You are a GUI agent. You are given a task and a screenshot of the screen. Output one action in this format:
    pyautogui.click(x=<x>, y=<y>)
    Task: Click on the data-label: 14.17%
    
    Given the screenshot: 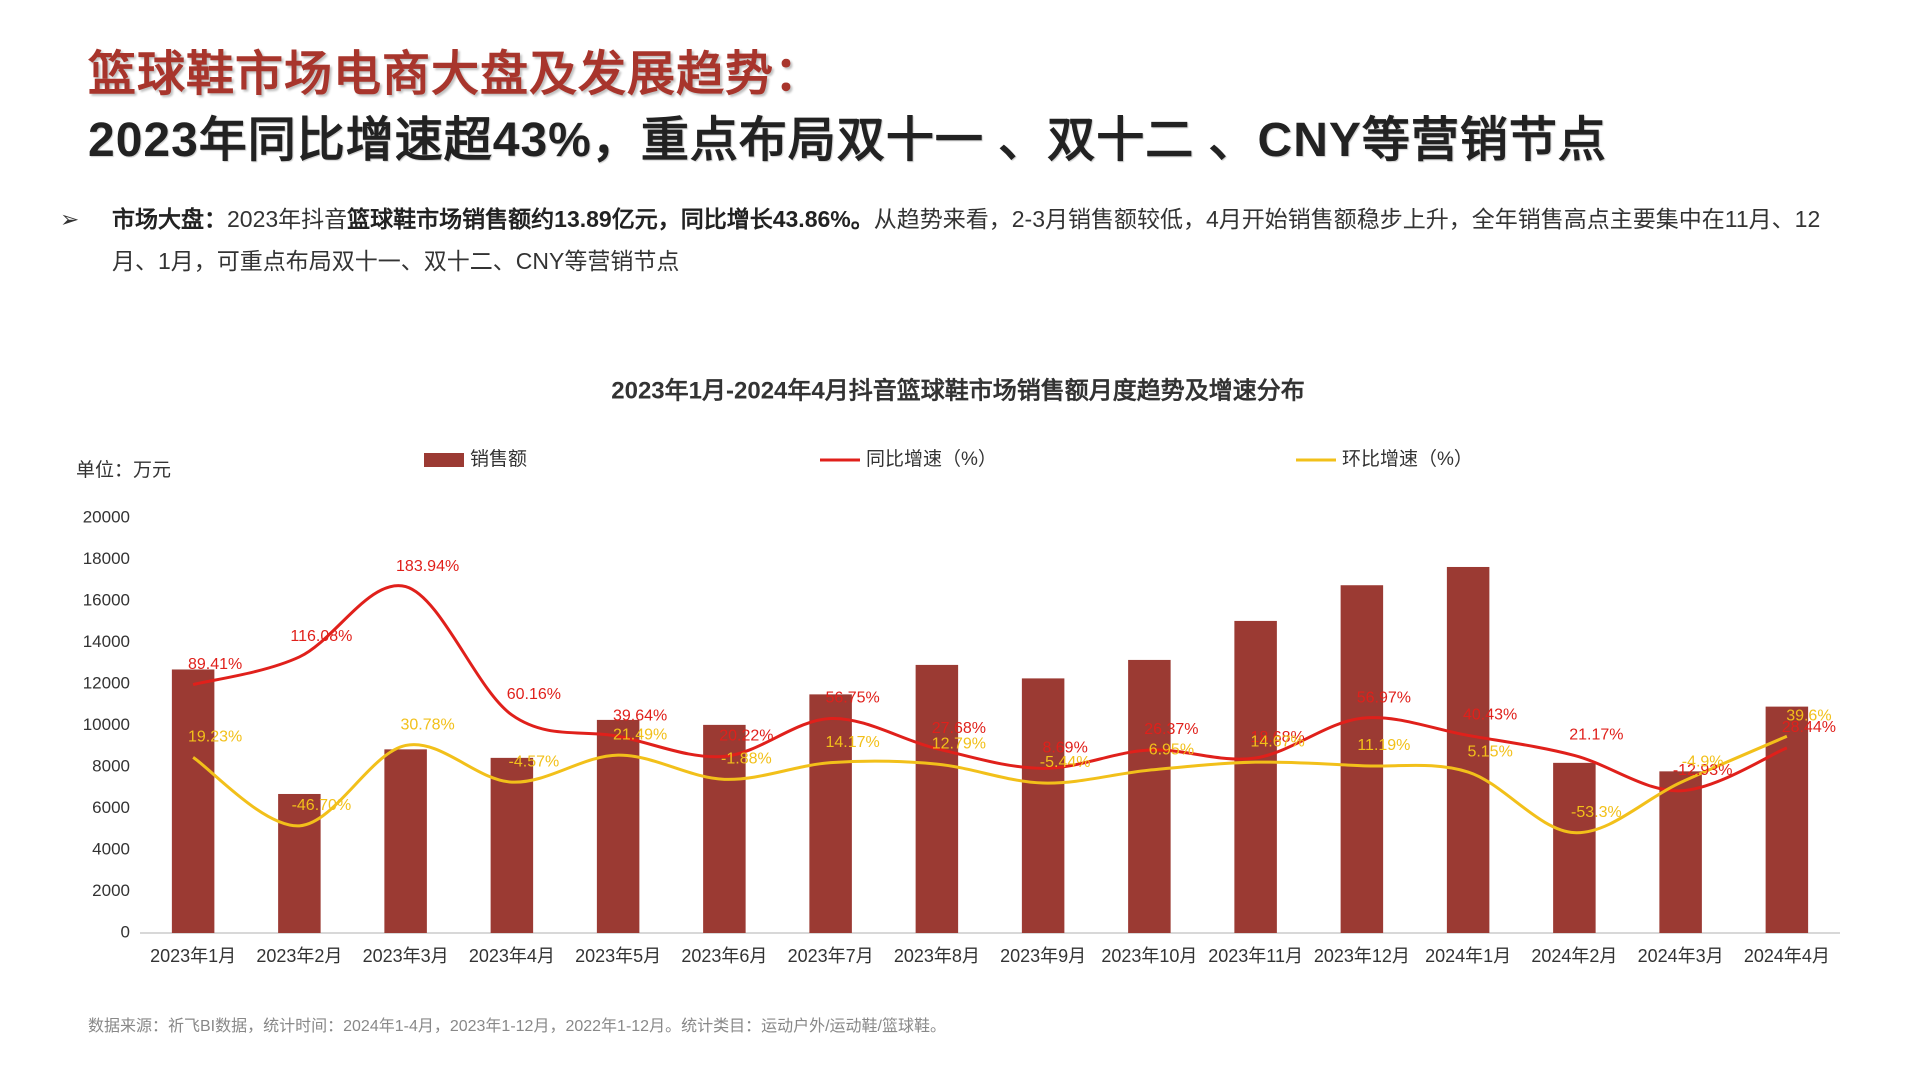 What is the action you would take?
    pyautogui.click(x=852, y=742)
    